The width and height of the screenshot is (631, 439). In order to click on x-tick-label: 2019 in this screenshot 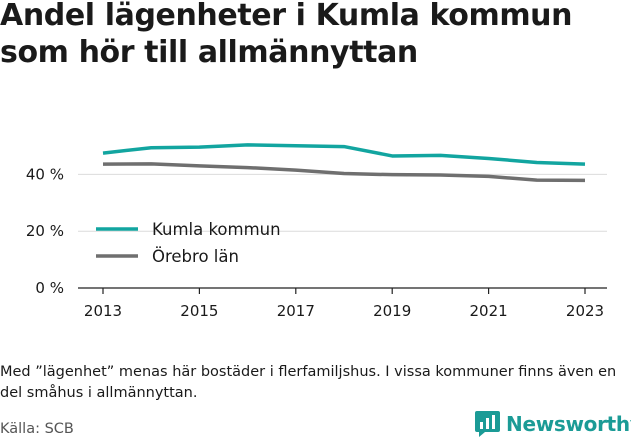, I will do `click(392, 311)`.